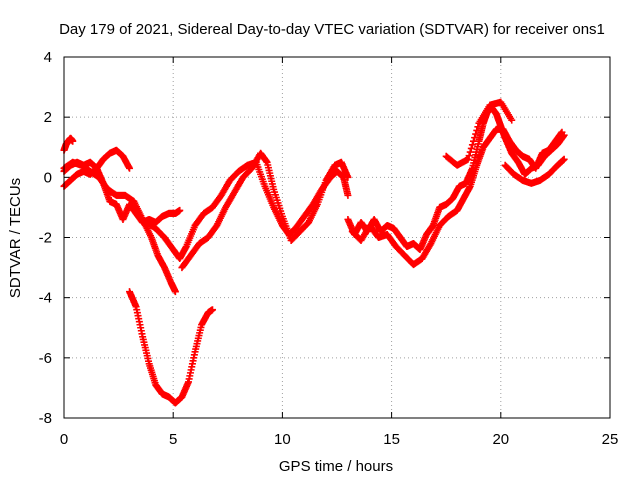 This screenshot has height=480, width=640. I want to click on y-tick-label: -8, so click(45, 418).